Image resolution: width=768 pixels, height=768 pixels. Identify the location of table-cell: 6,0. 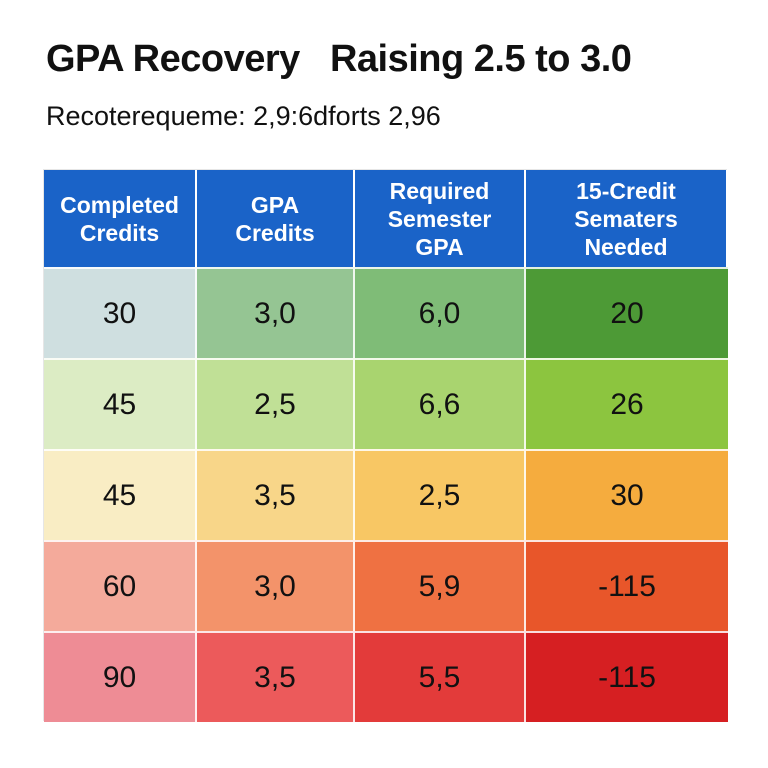
(440, 312).